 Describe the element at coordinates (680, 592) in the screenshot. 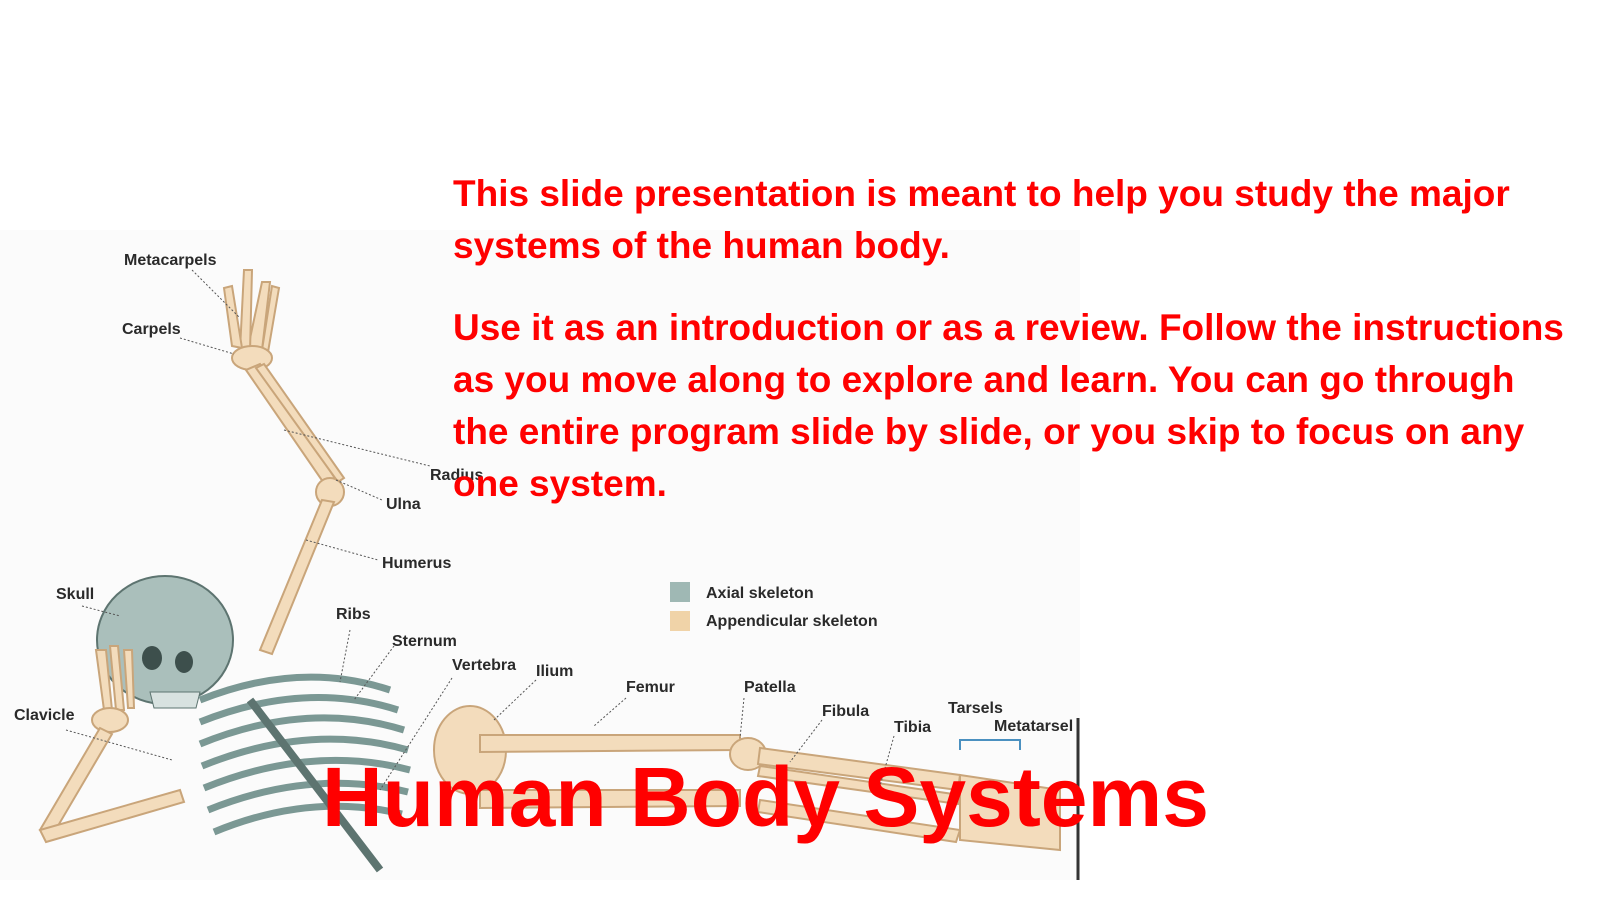

I see `legend-swatch-axial` at that location.